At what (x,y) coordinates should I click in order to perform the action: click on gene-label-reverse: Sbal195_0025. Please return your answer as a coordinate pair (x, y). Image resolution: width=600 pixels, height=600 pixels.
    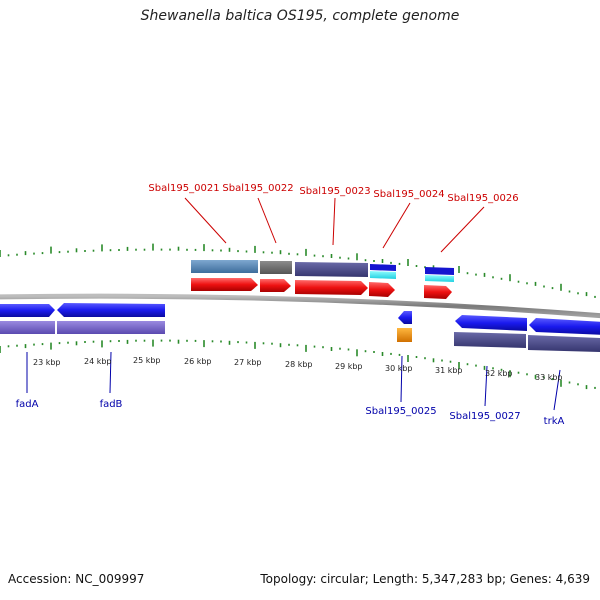
    Looking at the image, I should click on (400, 411).